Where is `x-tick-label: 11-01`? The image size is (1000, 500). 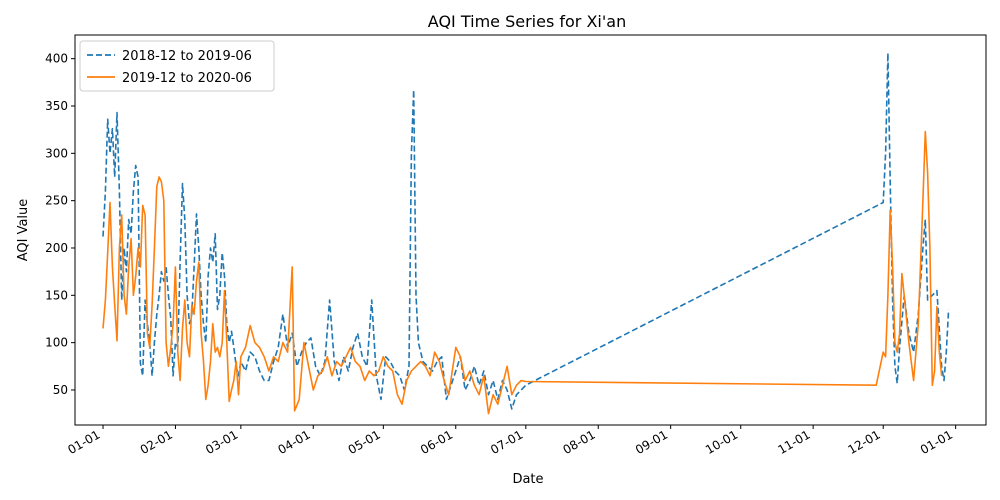 x-tick-label: 11-01 is located at coordinates (793, 442).